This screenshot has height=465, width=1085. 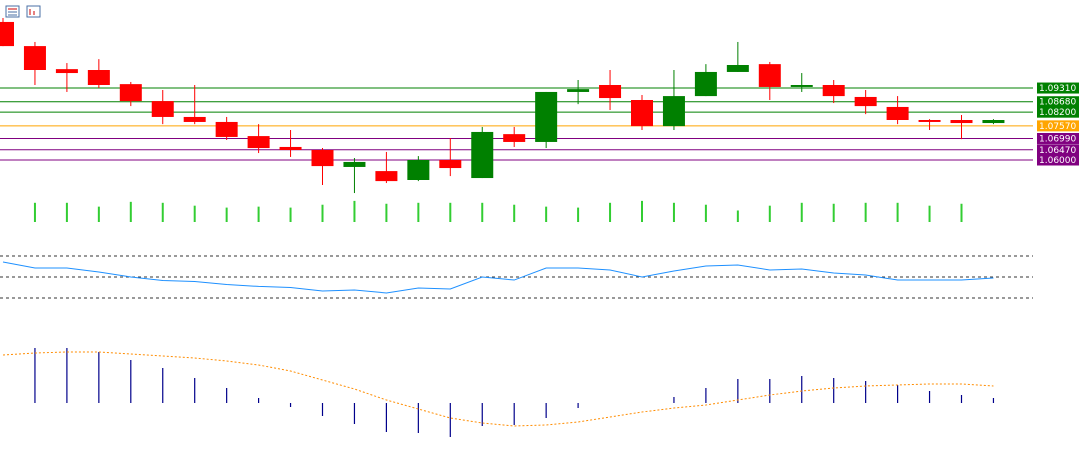 I want to click on level-label: 1.09310, so click(x=1057, y=89).